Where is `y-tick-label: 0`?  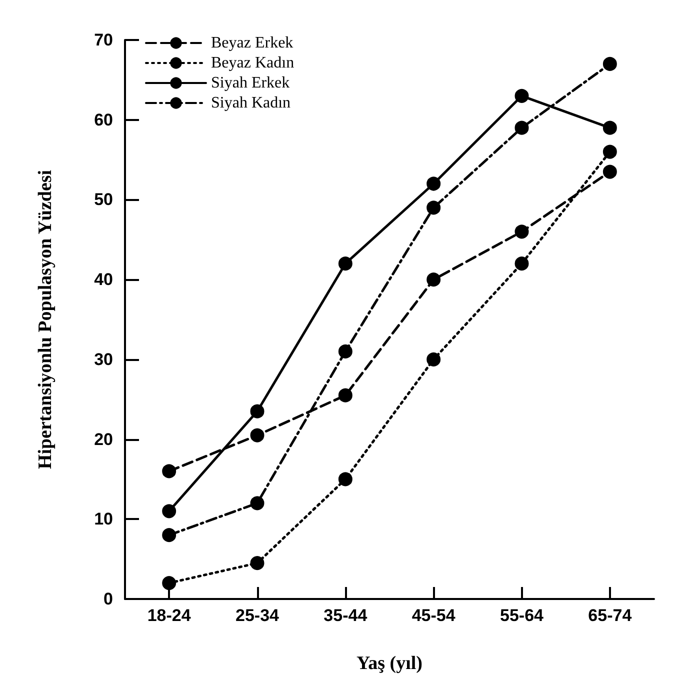
y-tick-label: 0 is located at coordinates (108, 599).